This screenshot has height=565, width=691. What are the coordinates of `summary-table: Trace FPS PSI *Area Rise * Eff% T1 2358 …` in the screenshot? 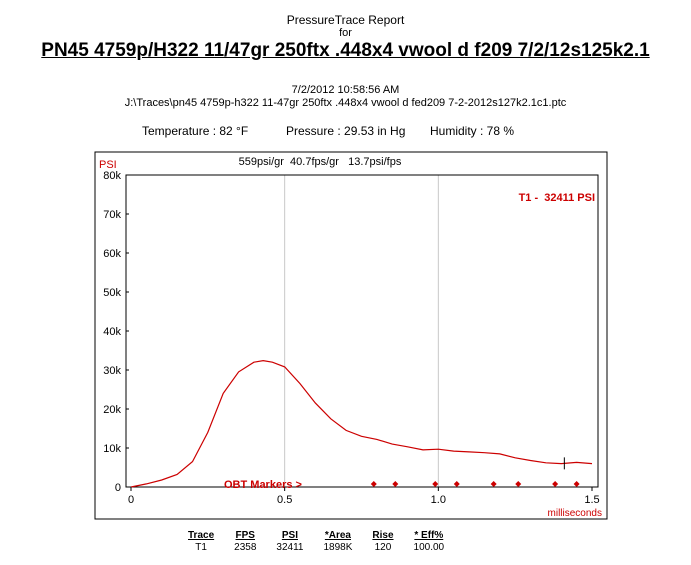 It's located at (316, 542).